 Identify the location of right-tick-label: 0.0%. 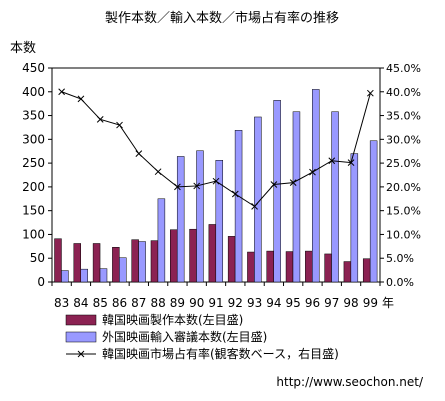
(400, 282).